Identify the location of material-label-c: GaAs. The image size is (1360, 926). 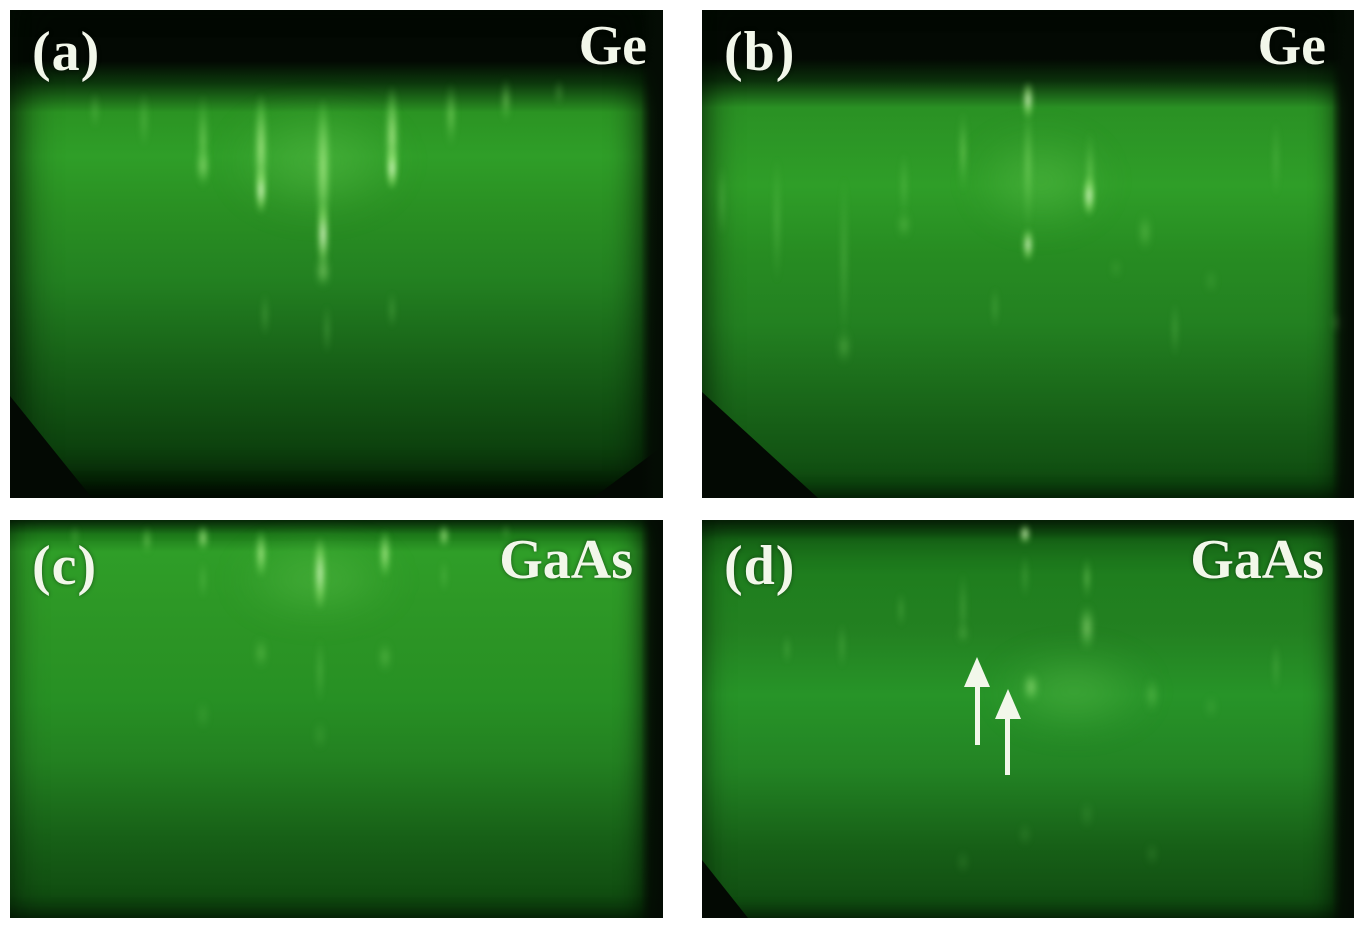
(566, 560).